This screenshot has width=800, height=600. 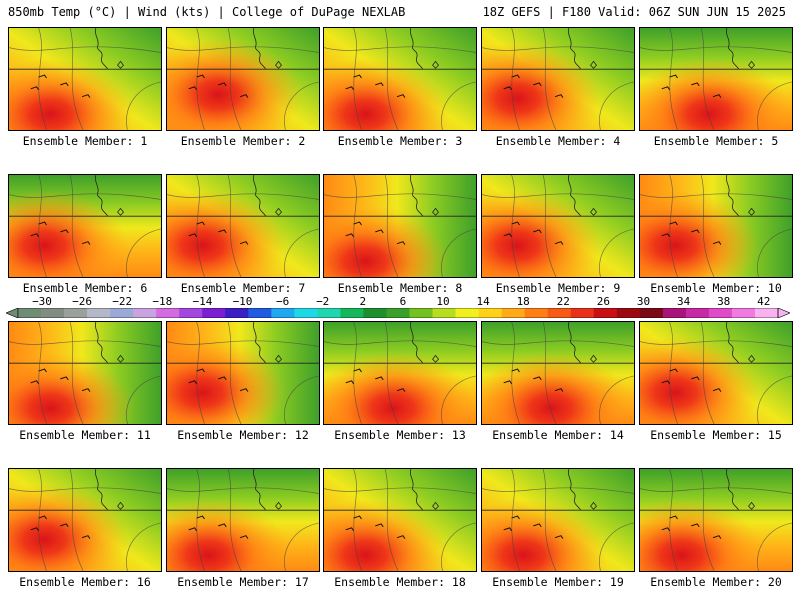 I want to click on ensemble-member-label: Ensemble Member: 5, so click(x=716, y=141).